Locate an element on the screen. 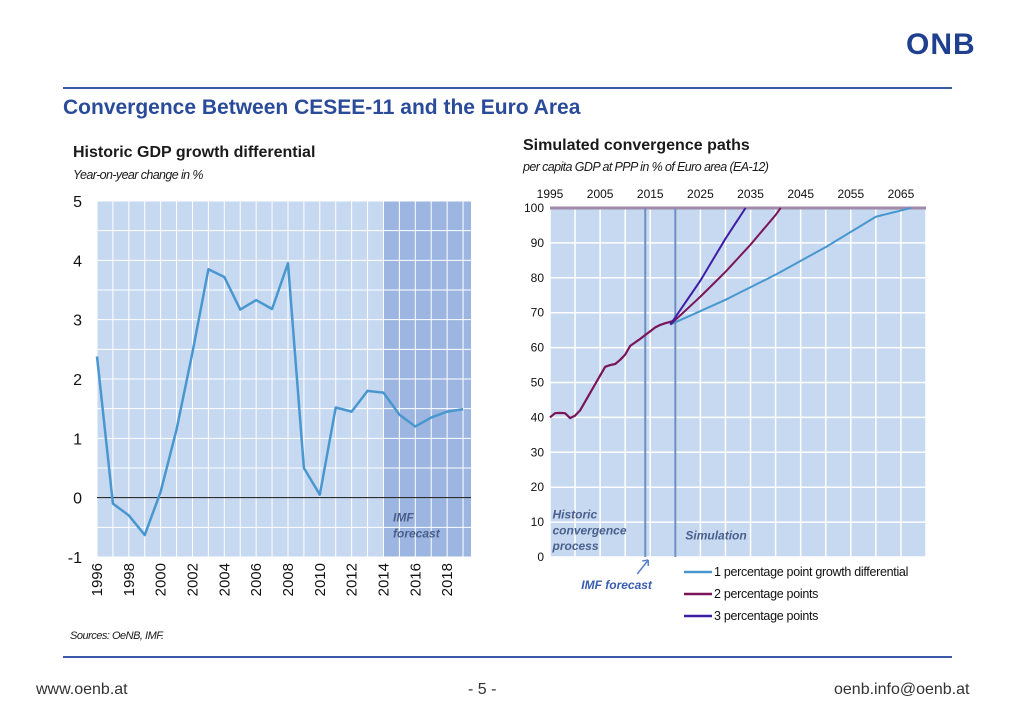 This screenshot has height=709, width=1024. y-tick-label: 4 is located at coordinates (77, 261).